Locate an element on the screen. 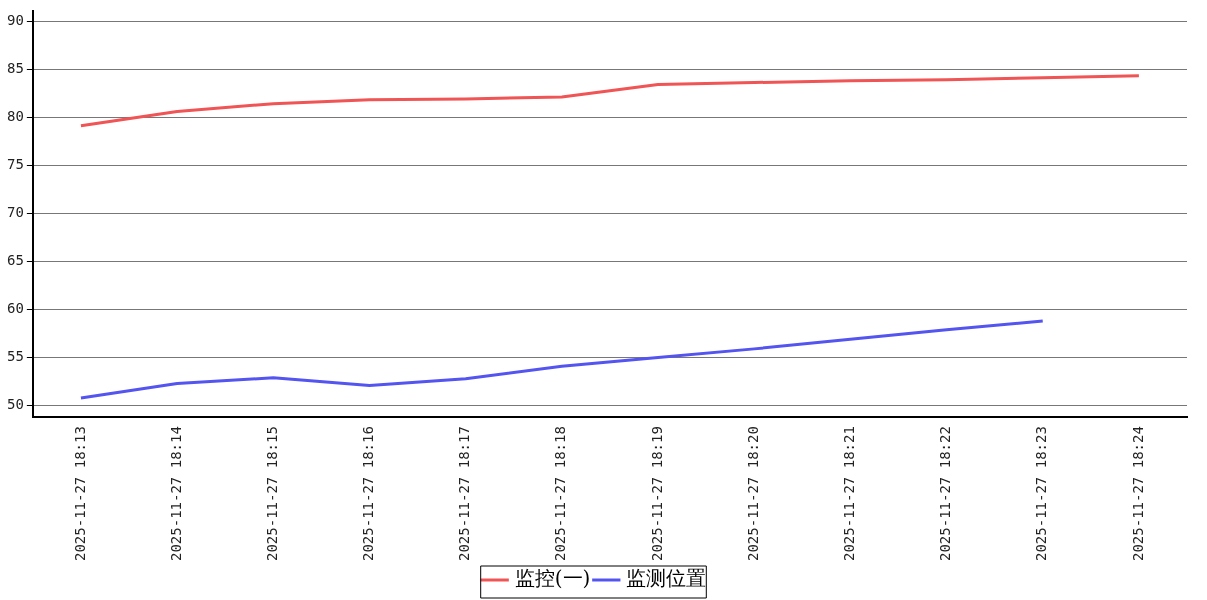  legend-label: 监测位置 is located at coordinates (666, 578).